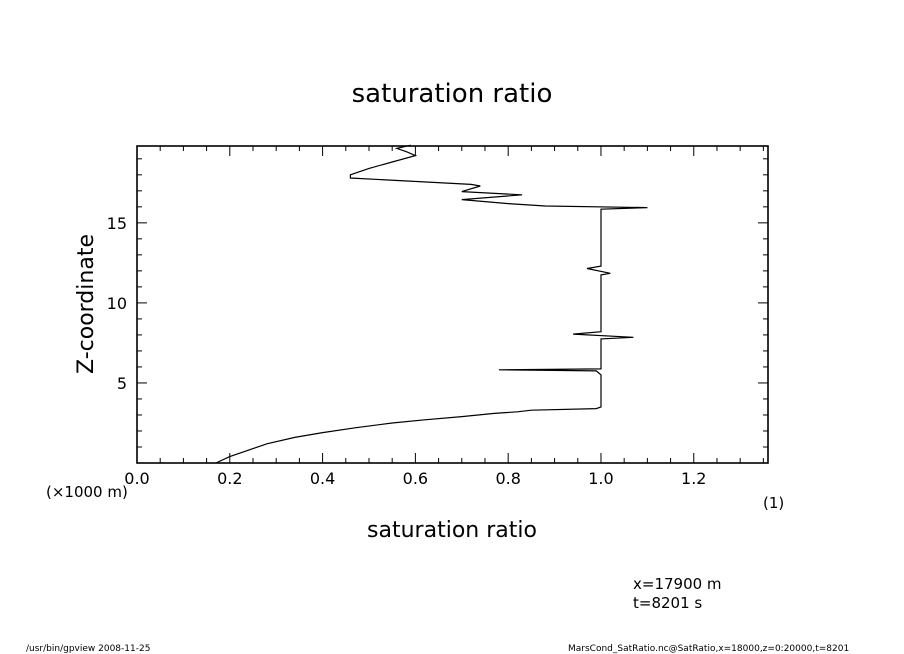  Describe the element at coordinates (600, 478) in the screenshot. I see `x-tick-label: 1.0` at that location.